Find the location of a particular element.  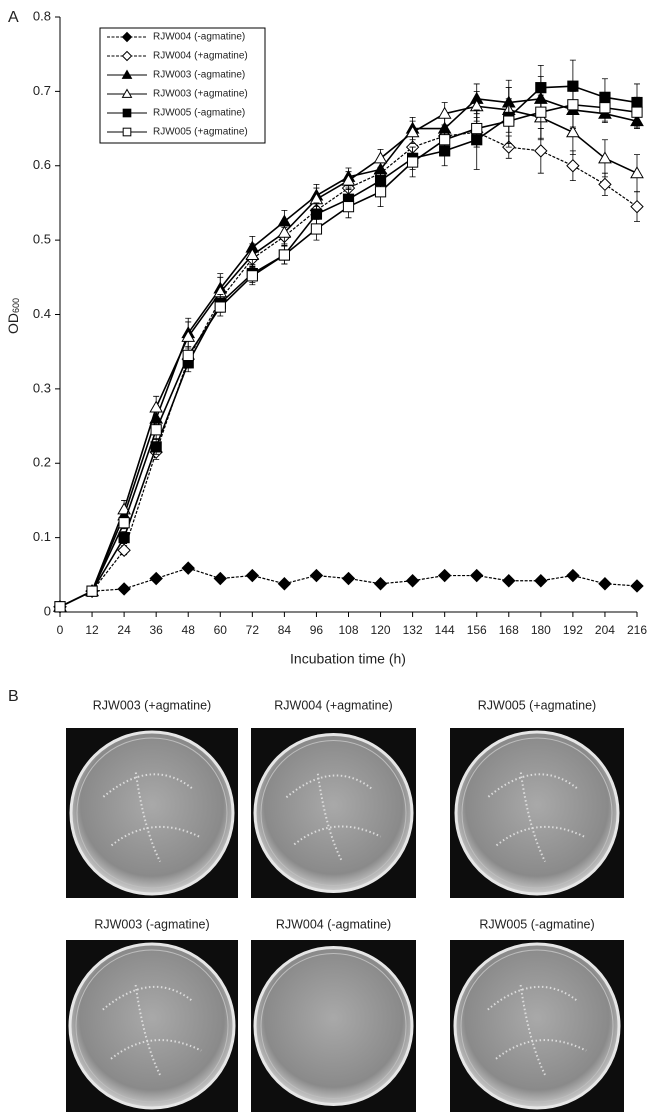

y-axis-label-main: OD is located at coordinates (13, 323).